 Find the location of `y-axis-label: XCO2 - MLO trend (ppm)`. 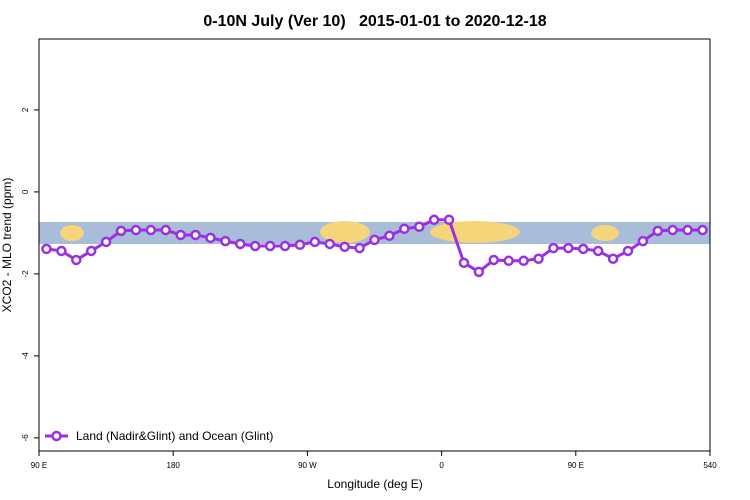

y-axis-label: XCO2 - MLO trend (ppm) is located at coordinates (7, 245).